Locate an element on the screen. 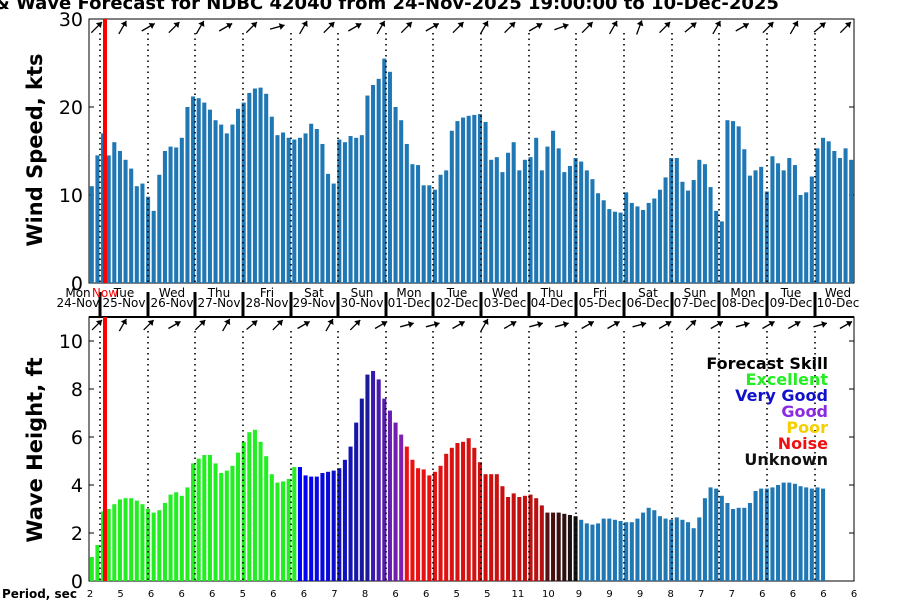  wind-y-tick-label: 10 is located at coordinates (71, 196).